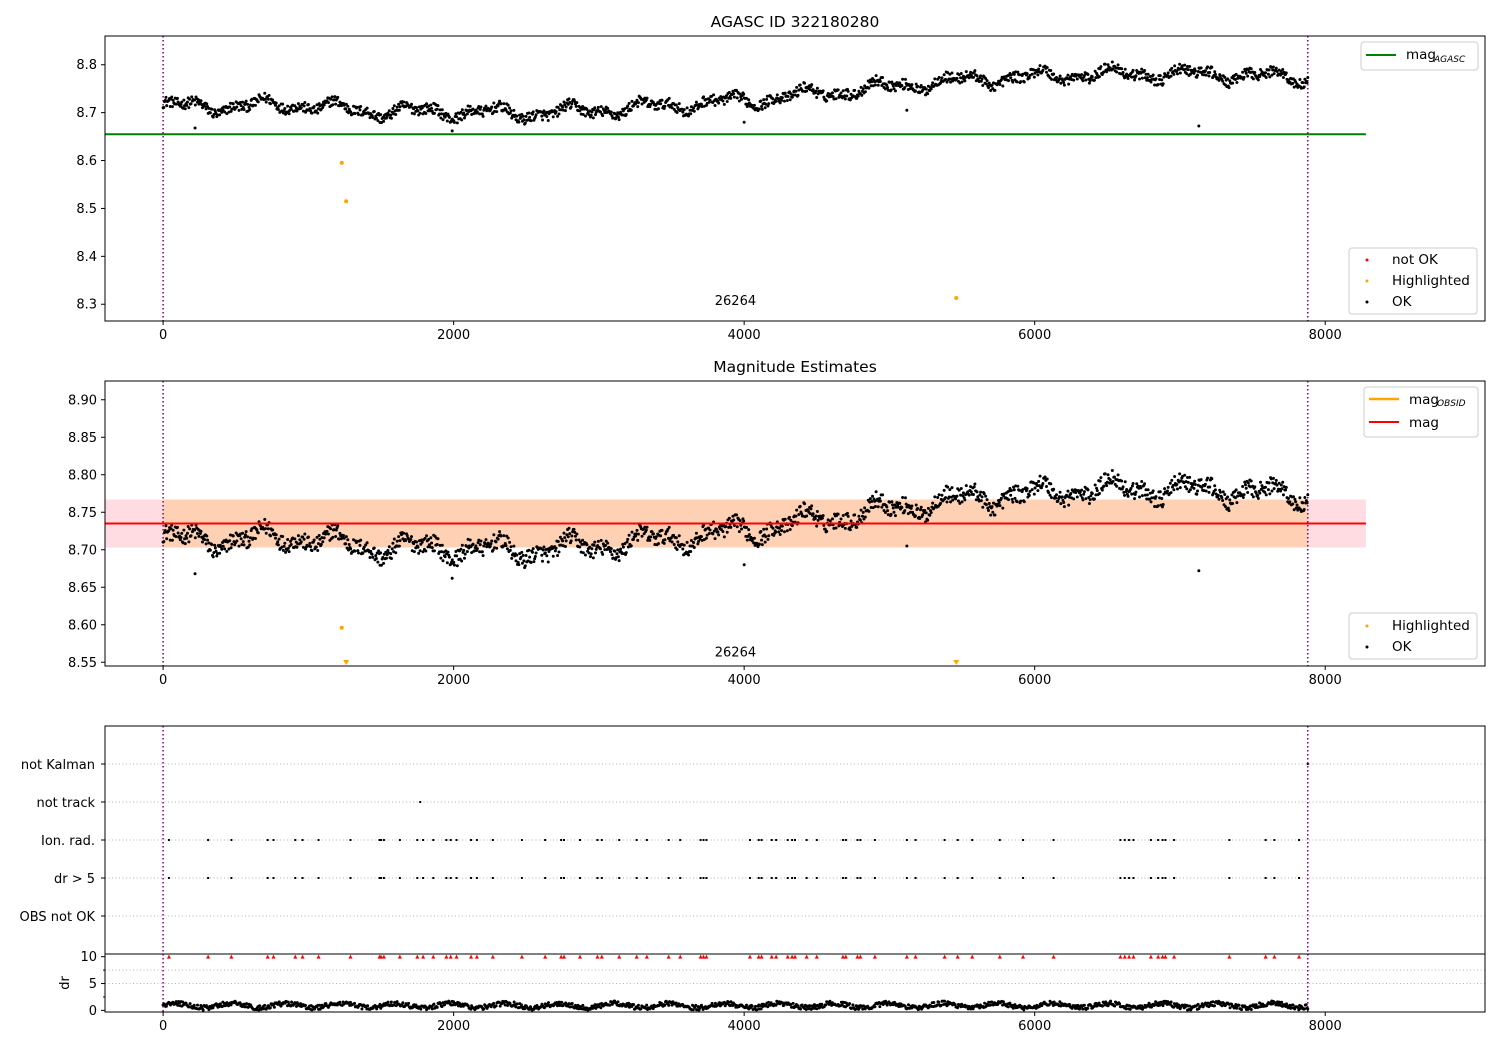 The height and width of the screenshot is (1050, 1500). What do you see at coordinates (93, 984) in the screenshot?
I see `y-tick-label: 5` at bounding box center [93, 984].